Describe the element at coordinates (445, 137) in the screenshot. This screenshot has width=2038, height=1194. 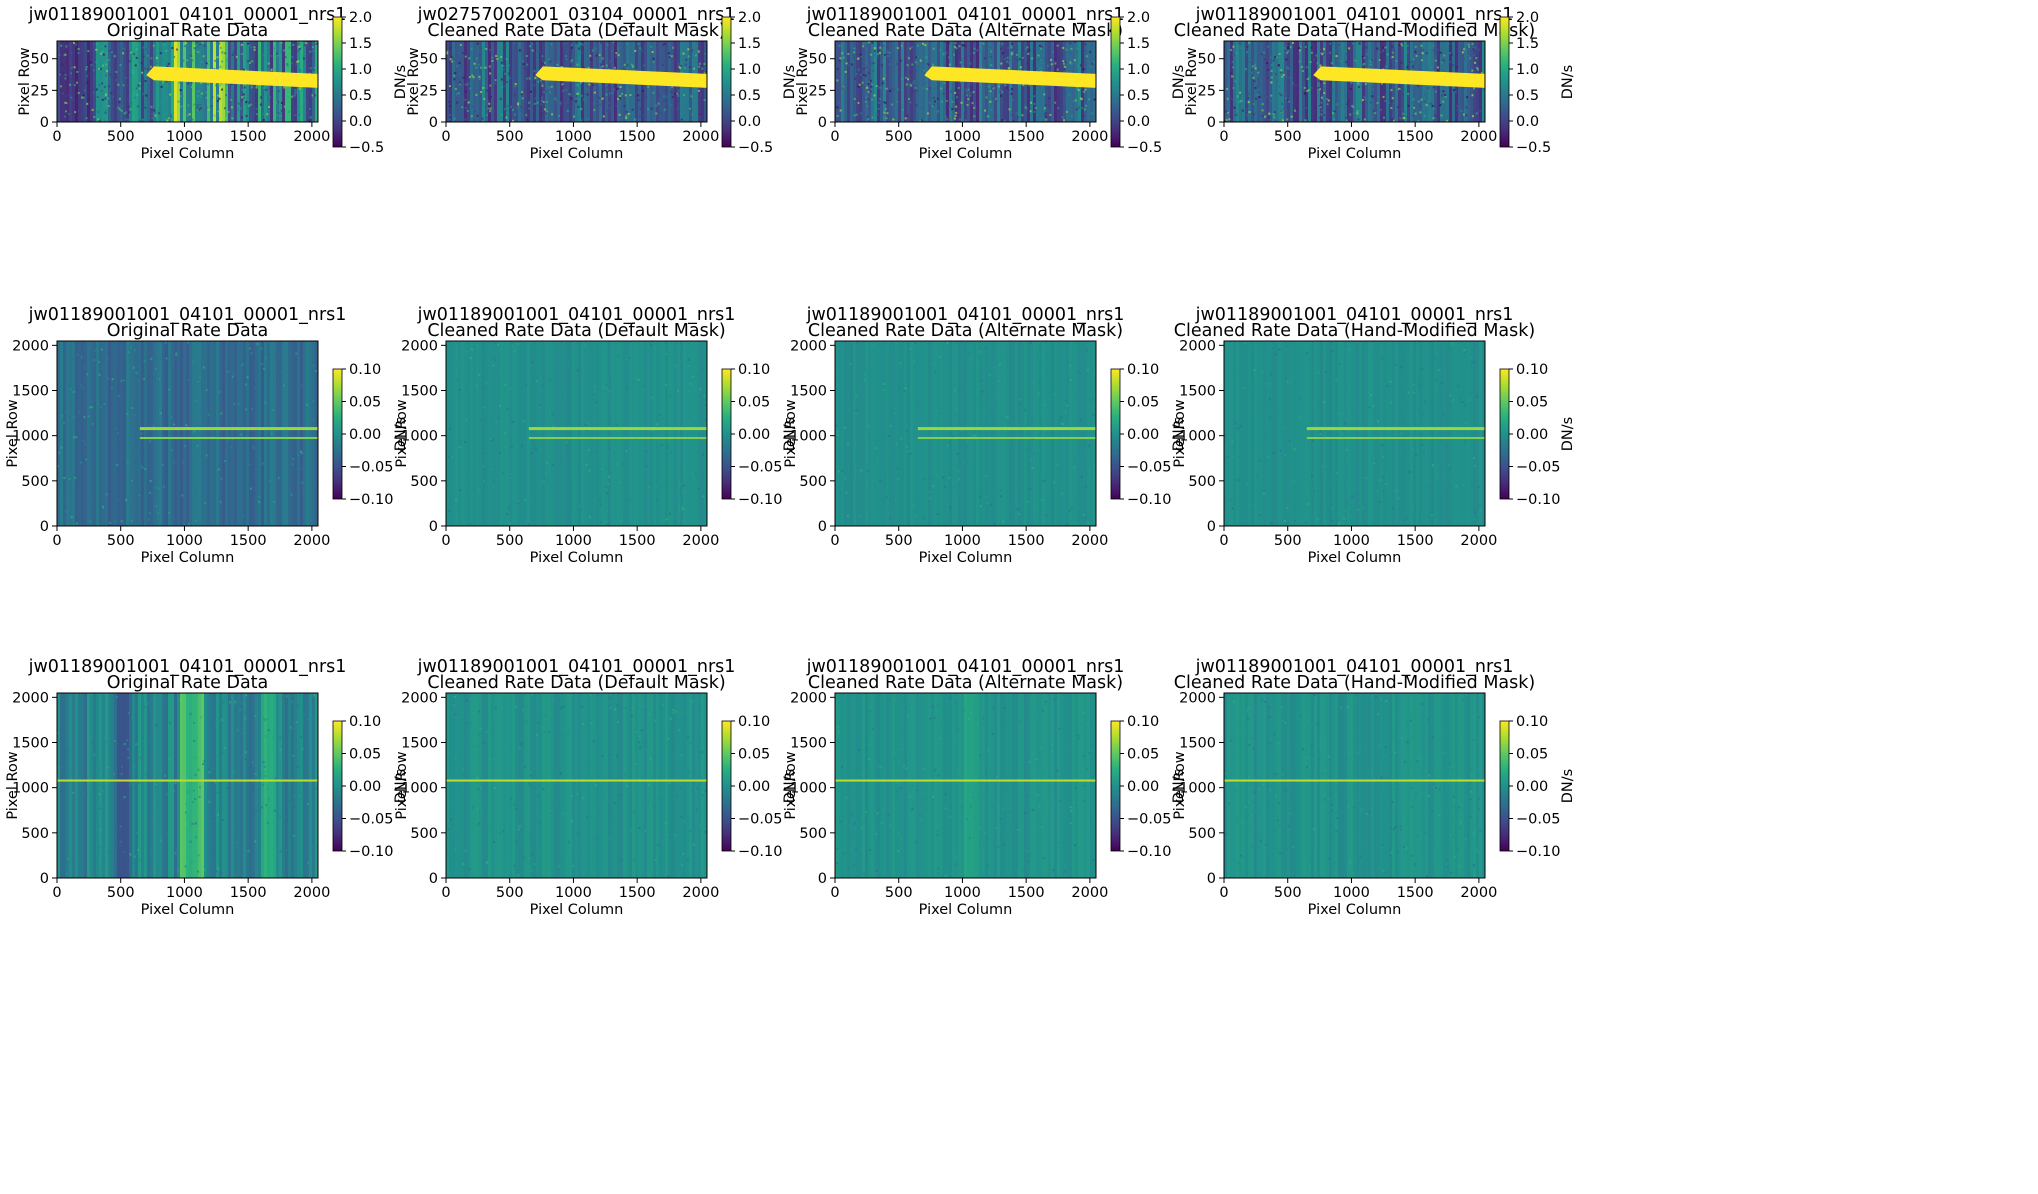
I see `x-tick-label: 0` at that location.